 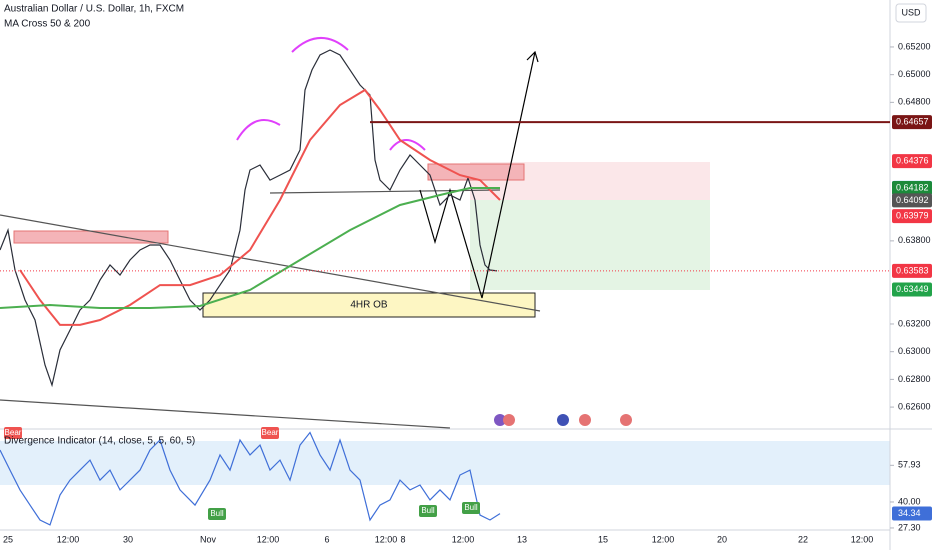 What do you see at coordinates (326, 539) in the screenshot?
I see `x-tick-label: 6` at bounding box center [326, 539].